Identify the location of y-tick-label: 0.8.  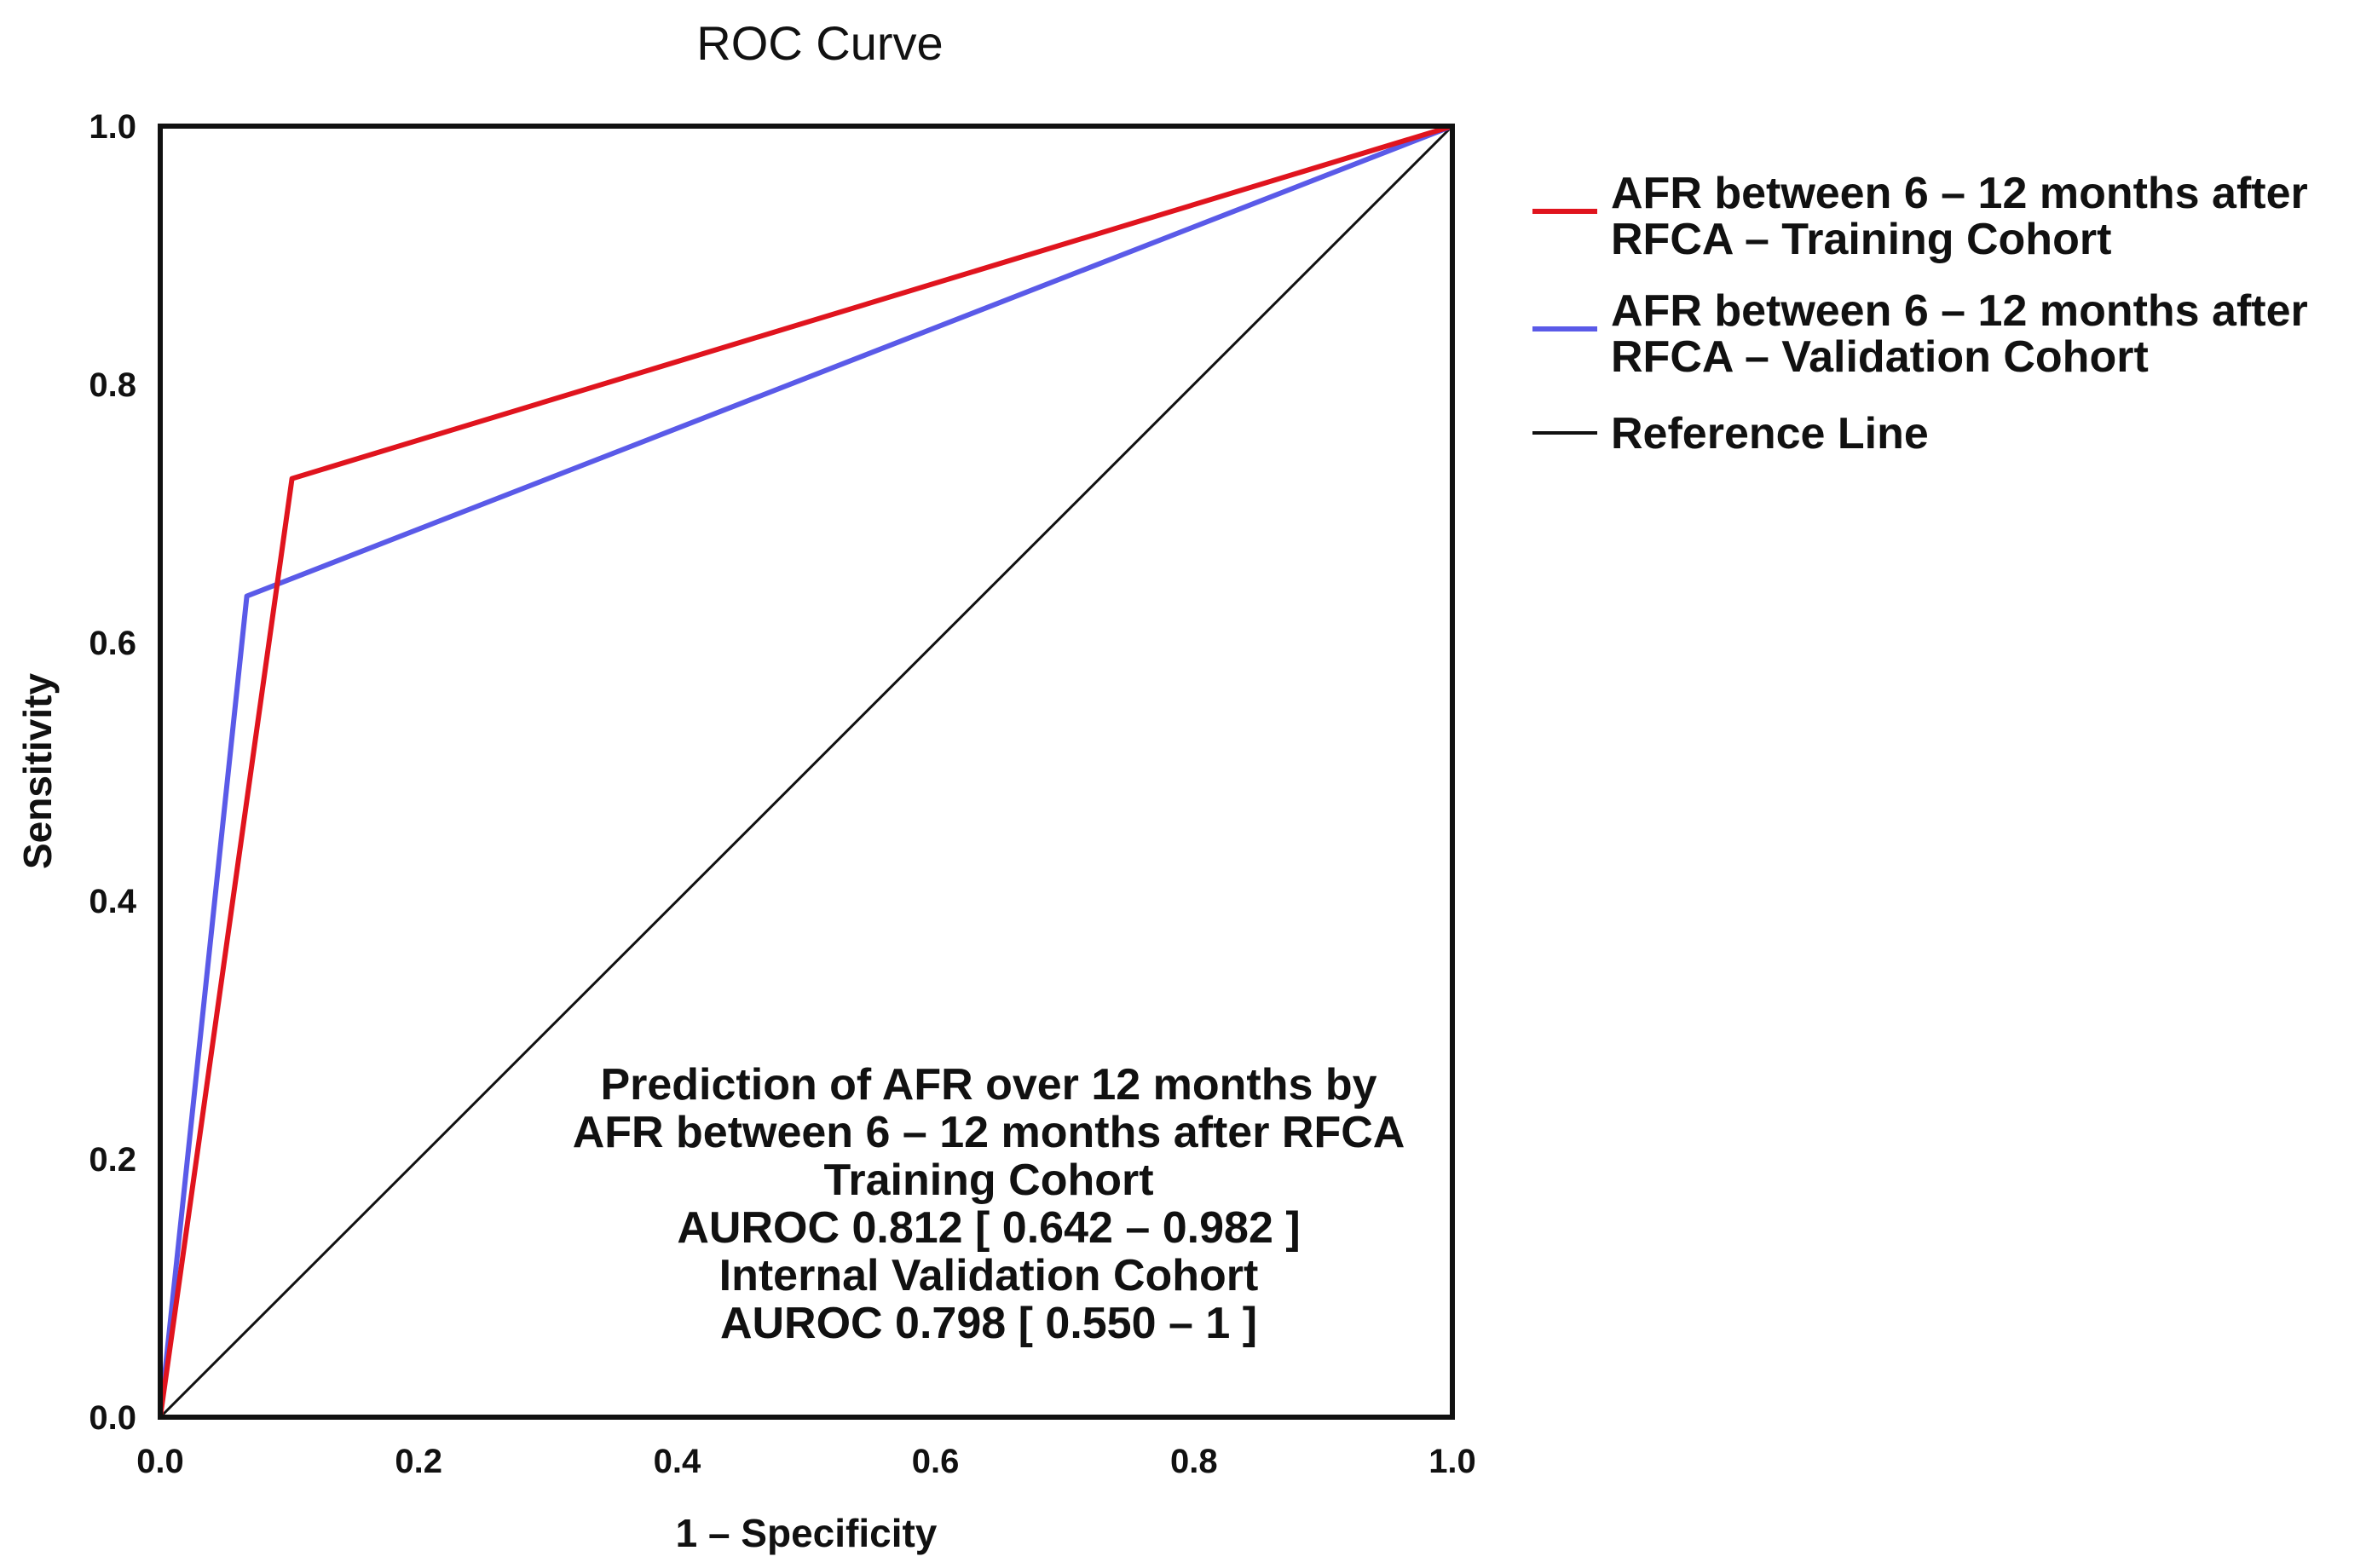
(112, 385).